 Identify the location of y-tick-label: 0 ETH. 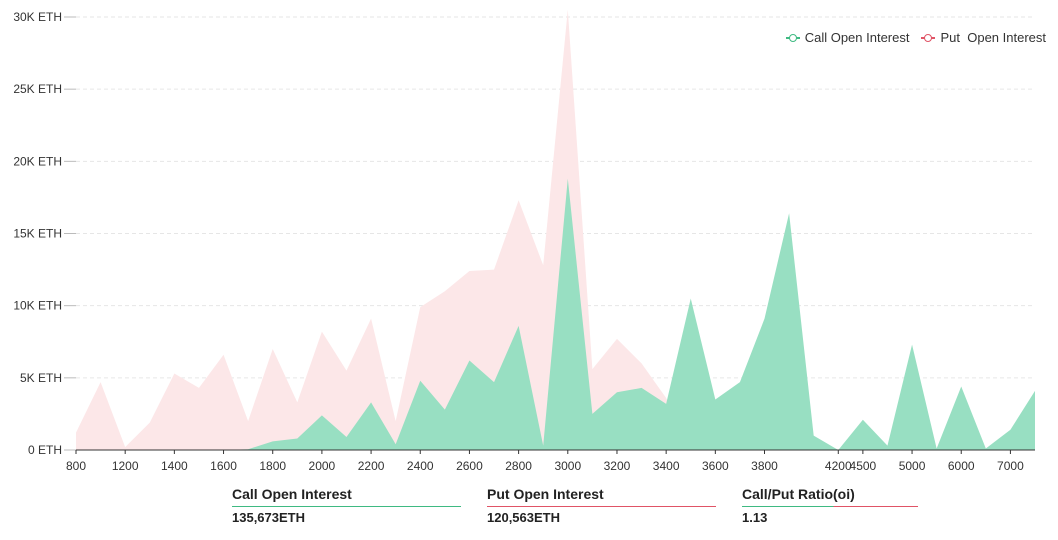
(45, 450).